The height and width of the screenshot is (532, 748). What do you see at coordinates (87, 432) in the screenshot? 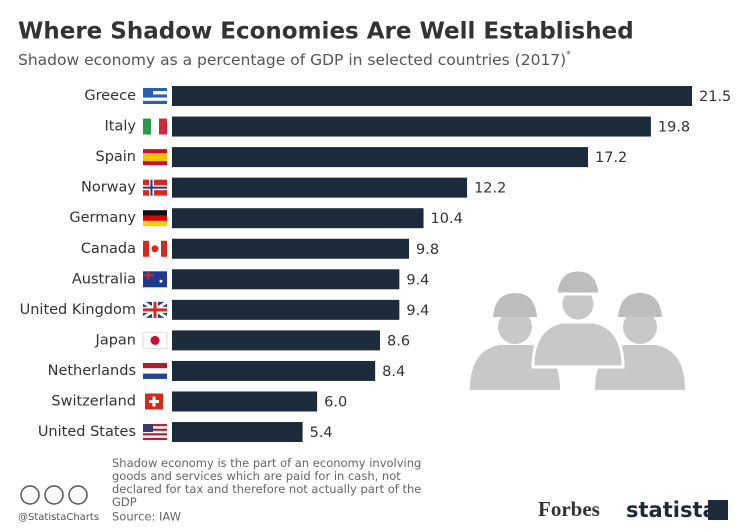
I see `category-label: United States` at bounding box center [87, 432].